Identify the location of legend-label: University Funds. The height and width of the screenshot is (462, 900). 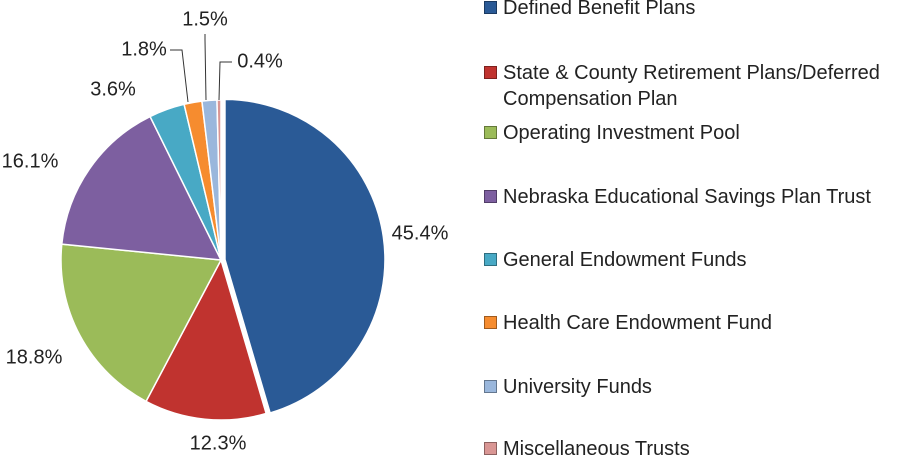
(577, 387).